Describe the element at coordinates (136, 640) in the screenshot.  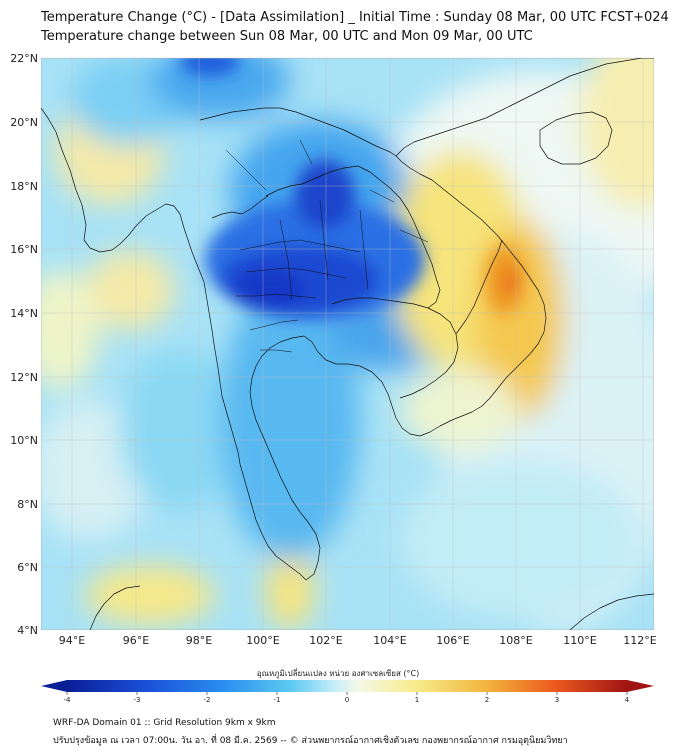
I see `lon-label-96: 96°E` at that location.